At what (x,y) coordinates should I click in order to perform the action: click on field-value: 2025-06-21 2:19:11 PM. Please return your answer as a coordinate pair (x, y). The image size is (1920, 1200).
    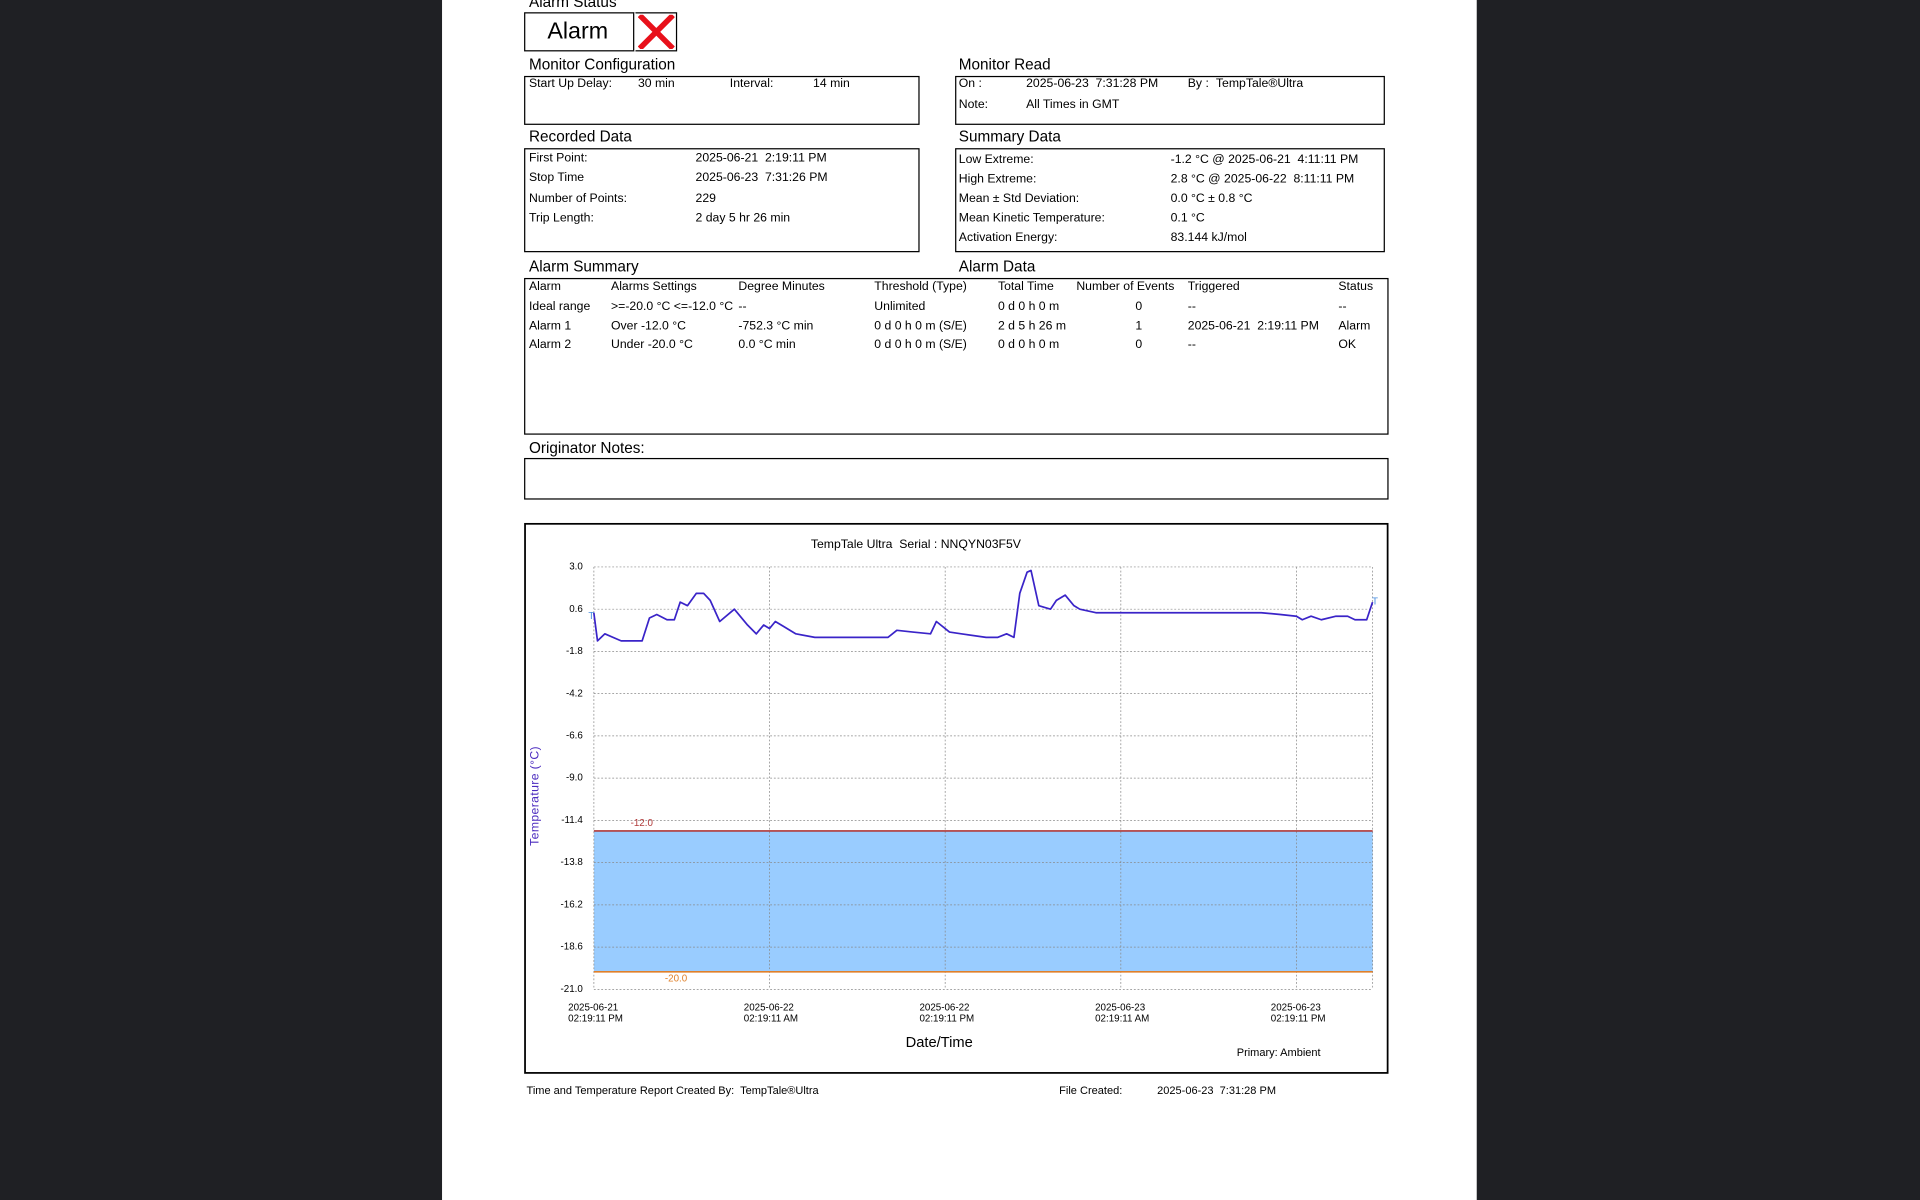
    Looking at the image, I should click on (761, 158).